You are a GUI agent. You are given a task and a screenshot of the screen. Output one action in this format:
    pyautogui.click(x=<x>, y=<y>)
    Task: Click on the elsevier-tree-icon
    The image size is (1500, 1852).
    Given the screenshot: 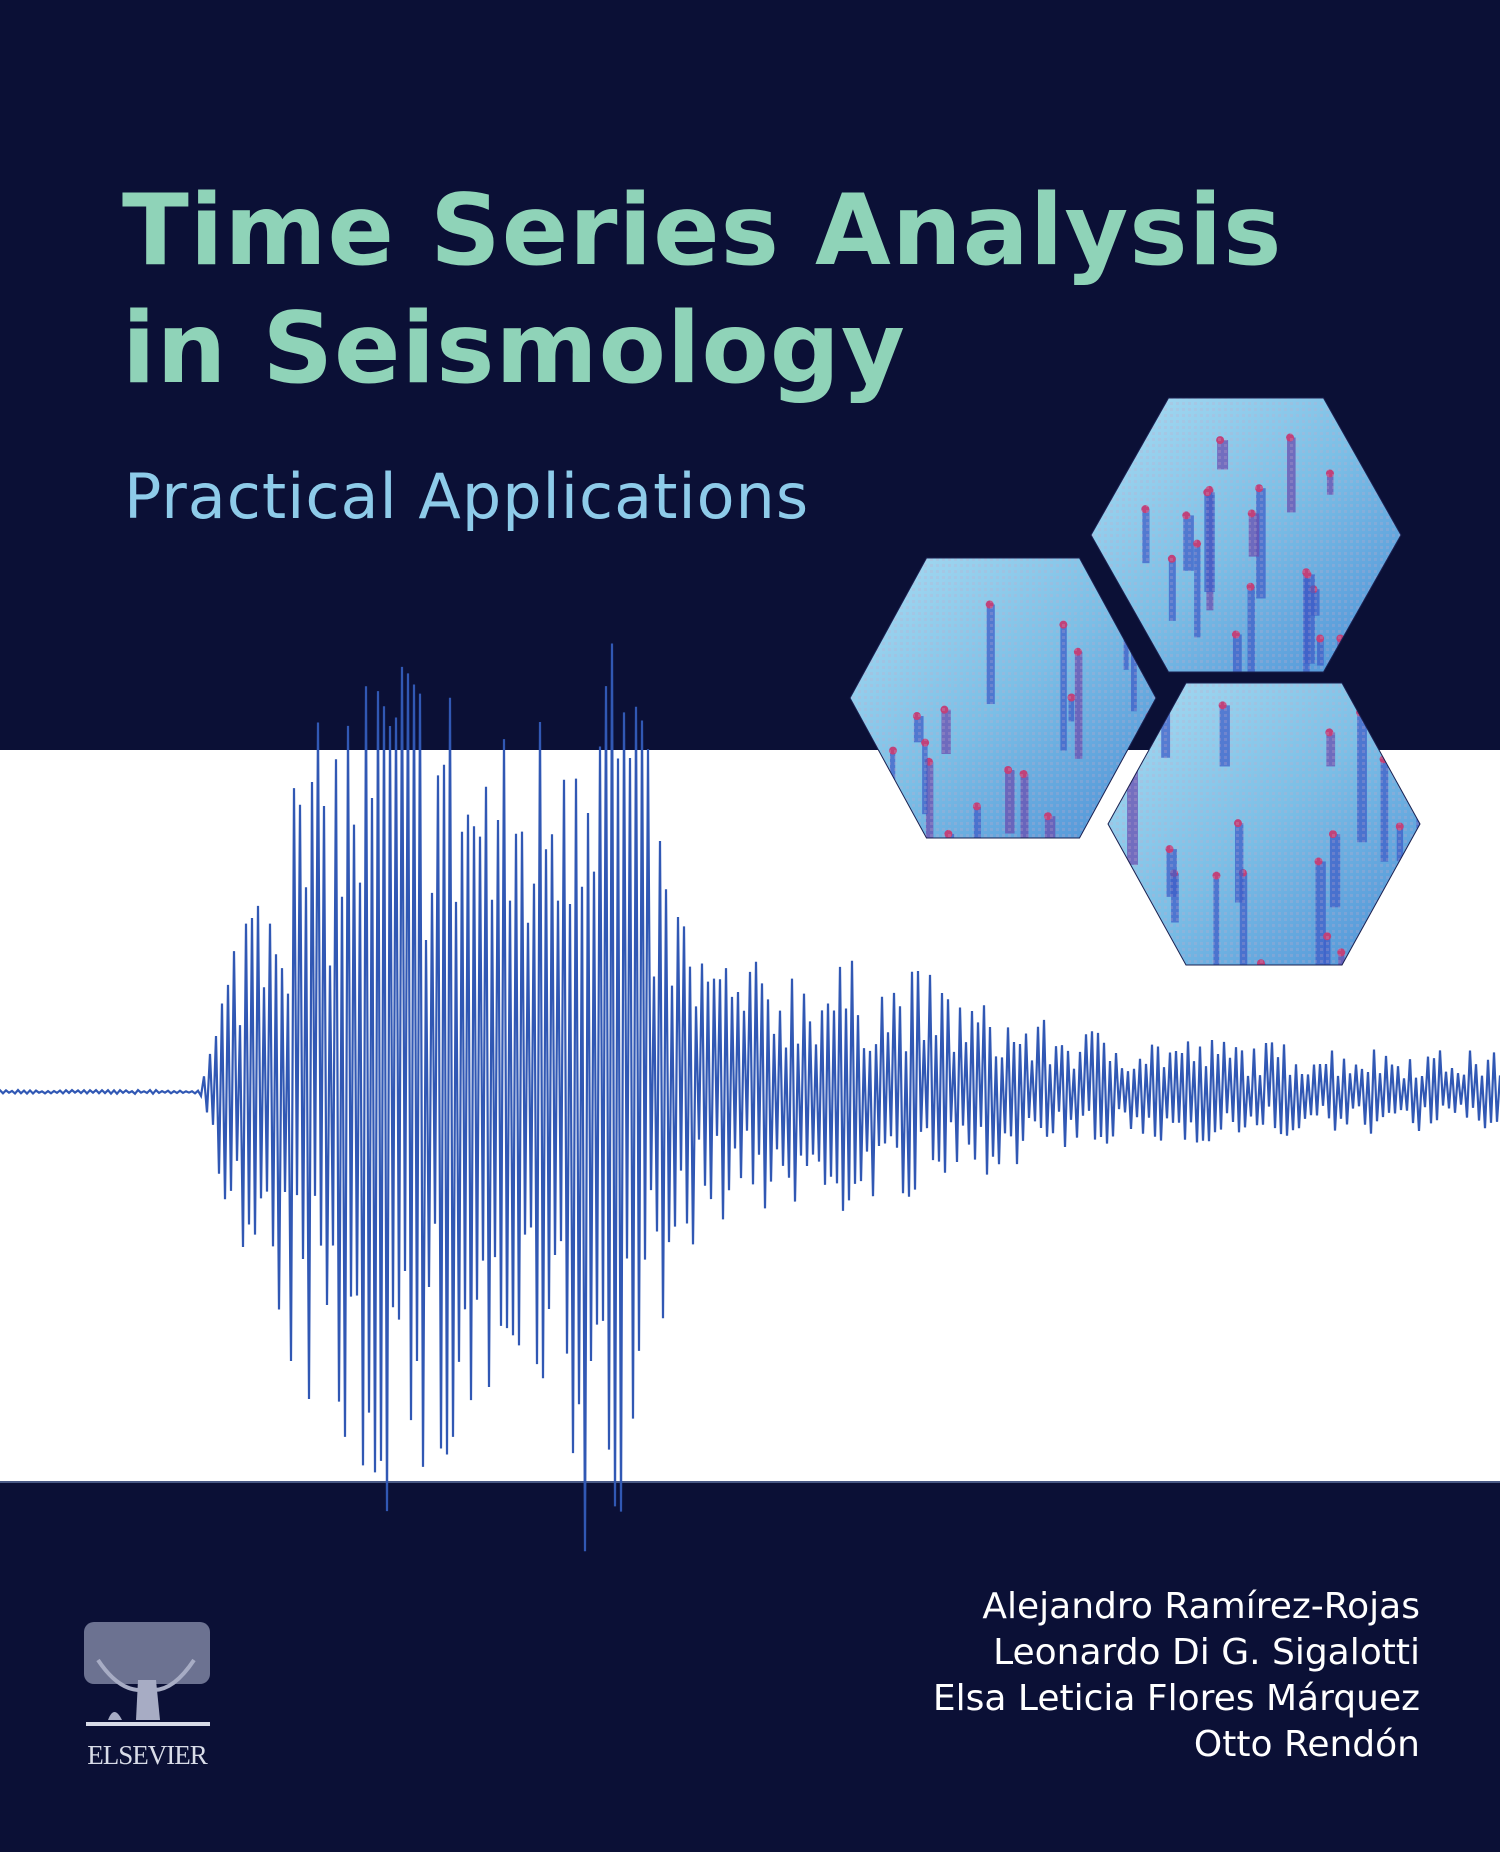 What is the action you would take?
    pyautogui.click(x=147, y=1674)
    